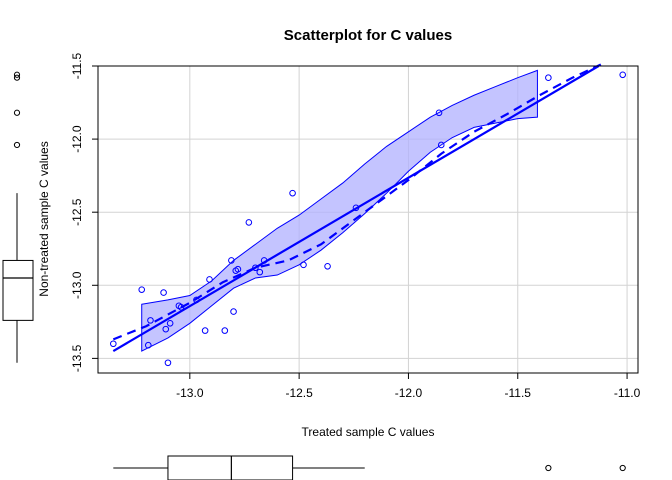  What do you see at coordinates (44, 218) in the screenshot?
I see `y-axis-label: Non-treated sample C values` at bounding box center [44, 218].